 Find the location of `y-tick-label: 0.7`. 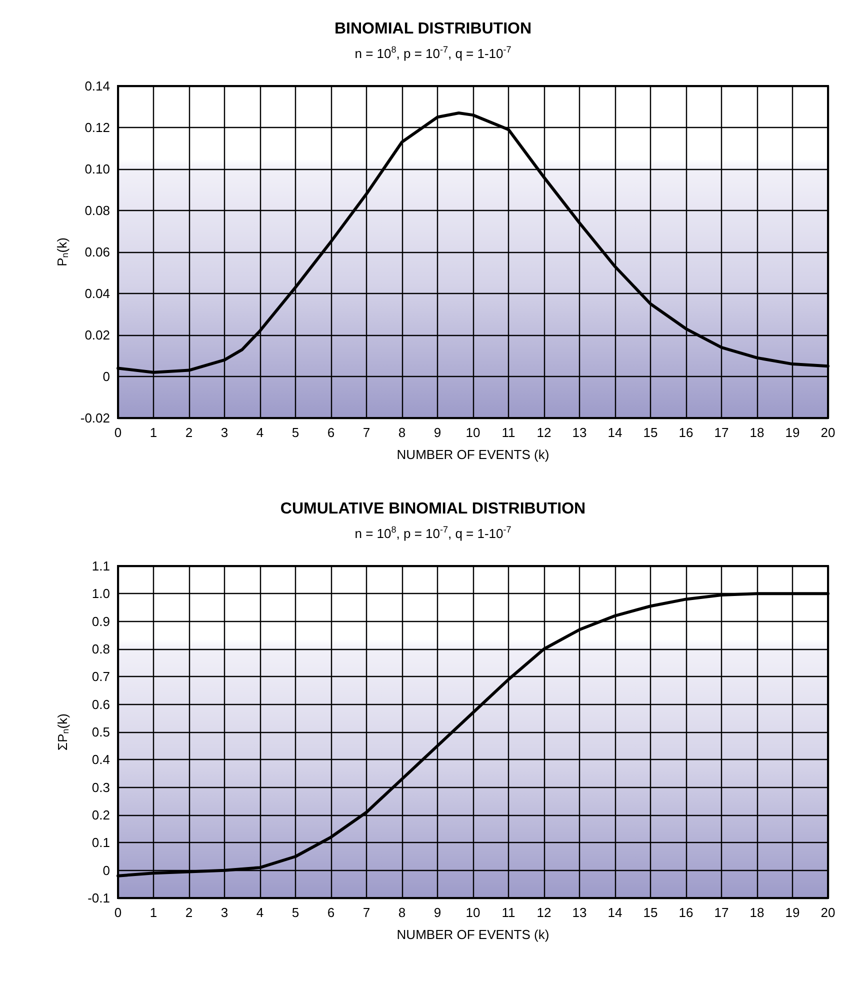

y-tick-label: 0.7 is located at coordinates (101, 676).